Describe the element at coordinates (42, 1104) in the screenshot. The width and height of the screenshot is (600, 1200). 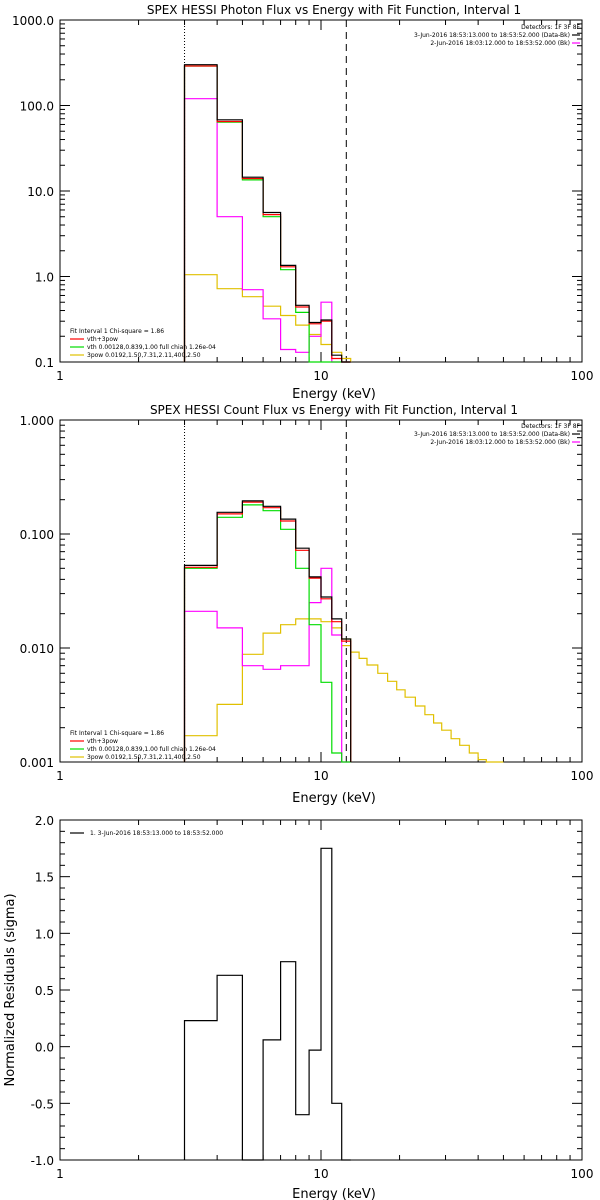
I see `y-tick-label: -0.5` at that location.